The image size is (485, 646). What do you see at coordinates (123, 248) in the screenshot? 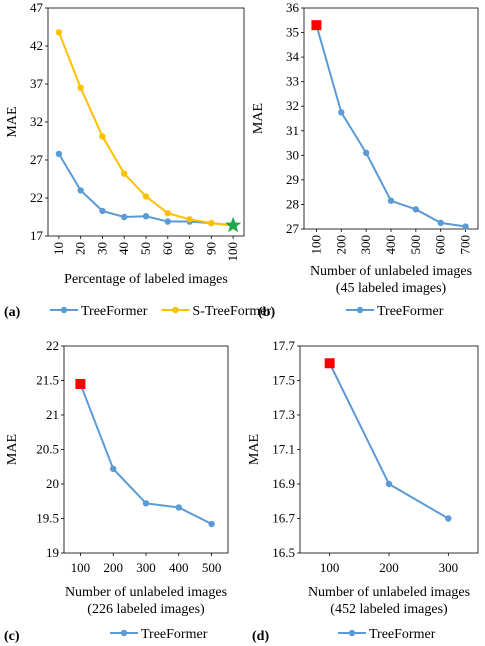
I see `panel-a-x-tick-label: 40` at bounding box center [123, 248].